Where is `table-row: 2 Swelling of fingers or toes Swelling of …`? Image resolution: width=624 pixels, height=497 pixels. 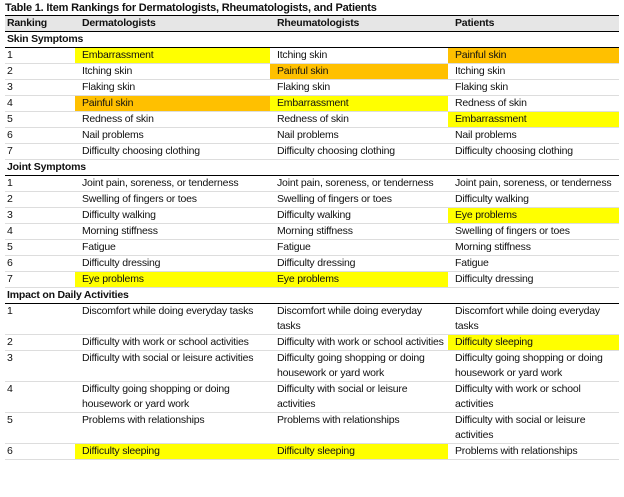
table-row: 2 Swelling of fingers or toes Swelling of … is located at coordinates (312, 199).